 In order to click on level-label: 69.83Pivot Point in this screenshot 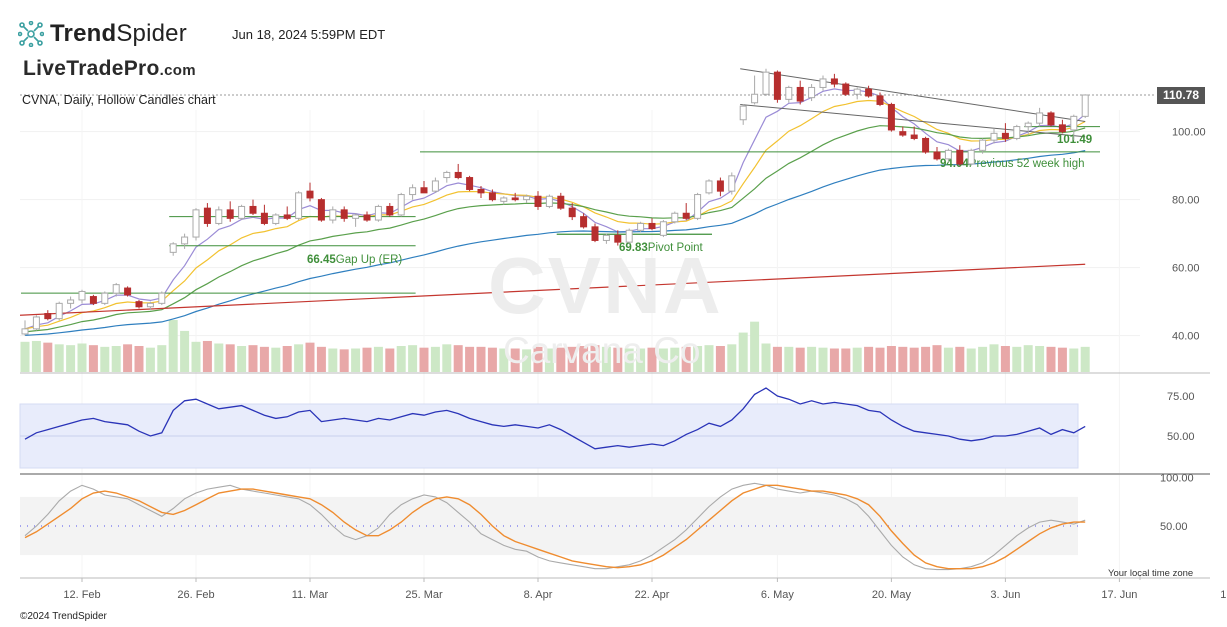, I will do `click(661, 248)`.